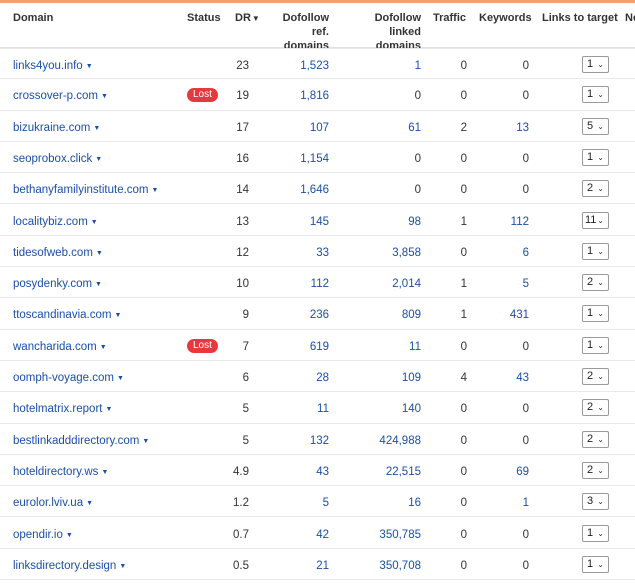 This screenshot has width=635, height=588. Describe the element at coordinates (403, 471) in the screenshot. I see `dofollow-linked-domains-link: 22,515` at that location.